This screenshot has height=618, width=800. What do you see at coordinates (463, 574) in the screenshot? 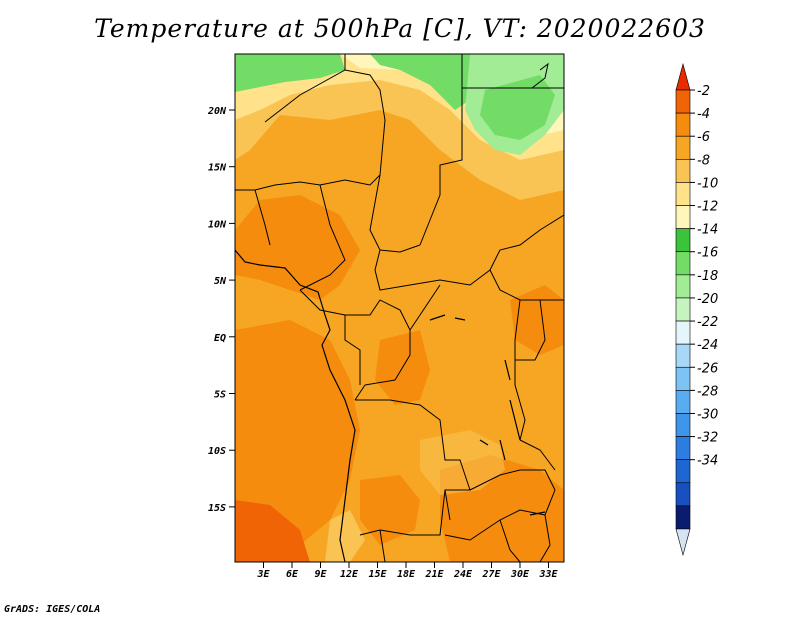
I see `lon-label: 24E` at bounding box center [463, 574].